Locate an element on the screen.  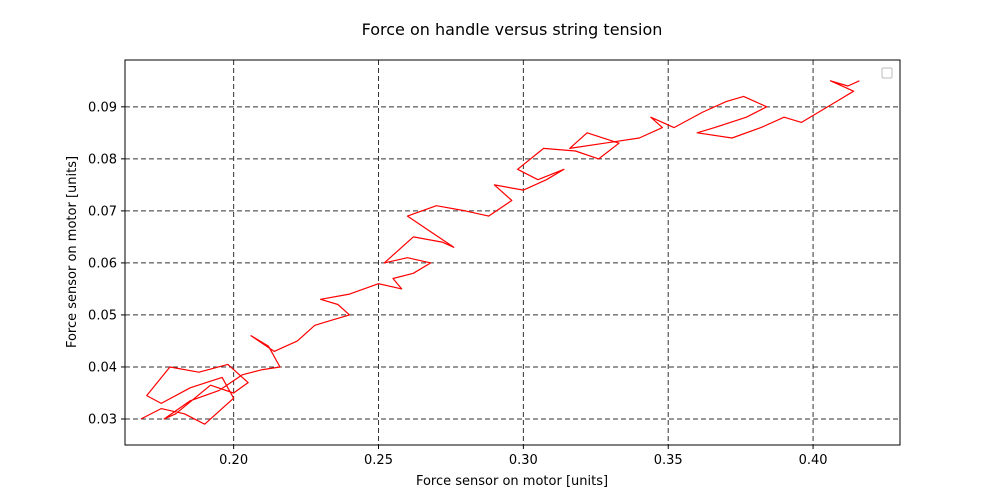
x-axis-label: Force sensor on motor [units] is located at coordinates (512, 481).